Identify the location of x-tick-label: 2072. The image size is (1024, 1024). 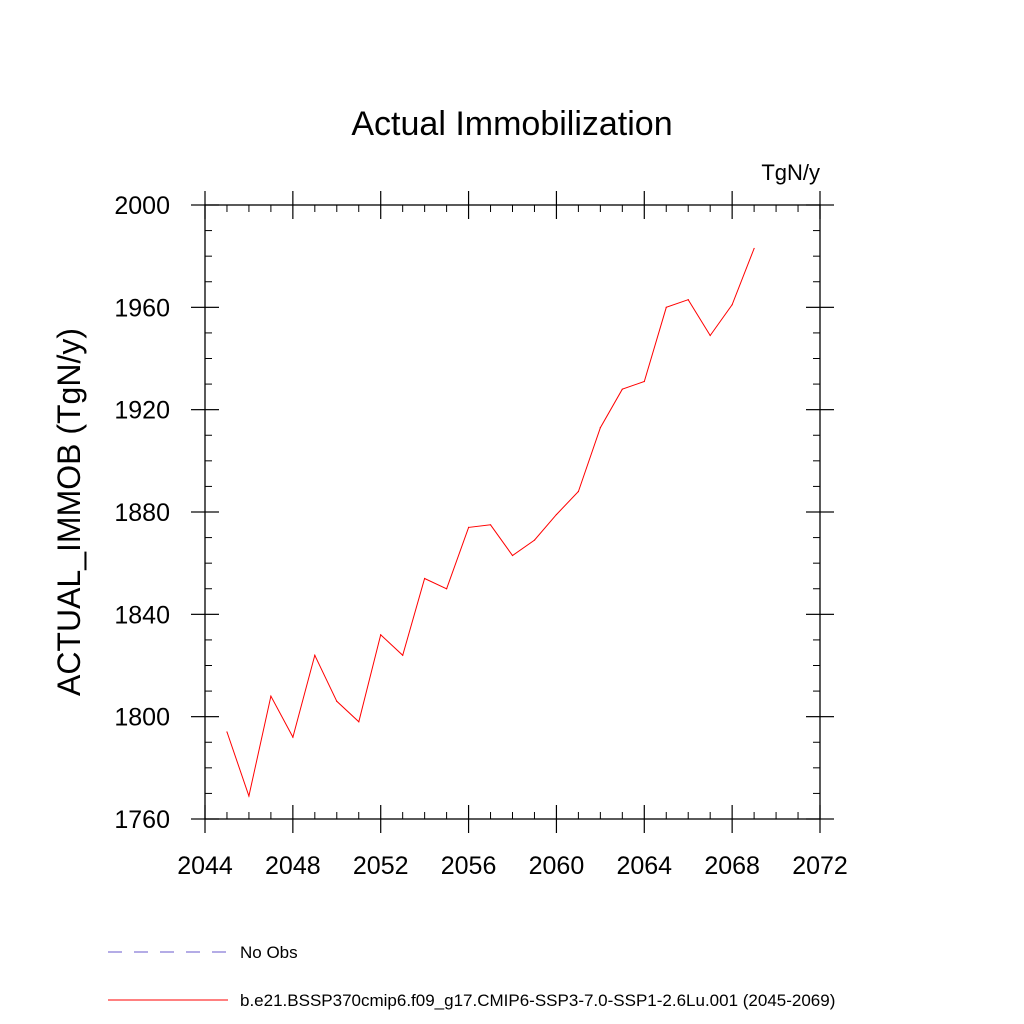
(820, 866).